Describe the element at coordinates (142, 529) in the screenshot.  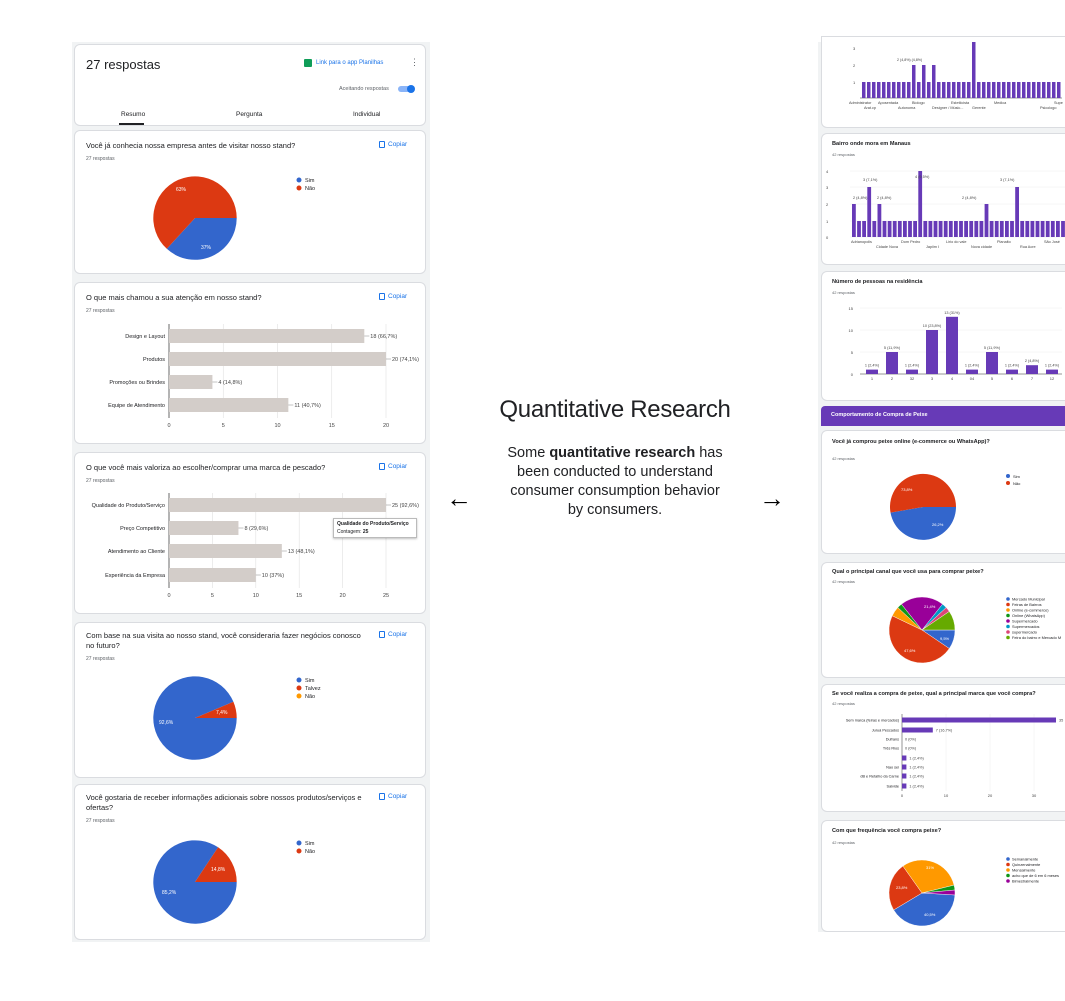
I see `category-label: Preço Competitivo` at that location.